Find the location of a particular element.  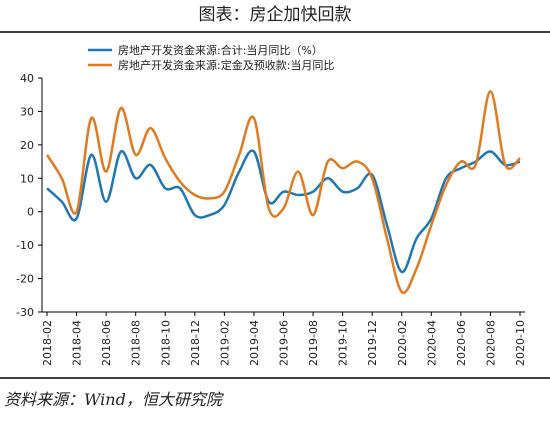

x-tick-label: 2018-08 is located at coordinates (136, 343).